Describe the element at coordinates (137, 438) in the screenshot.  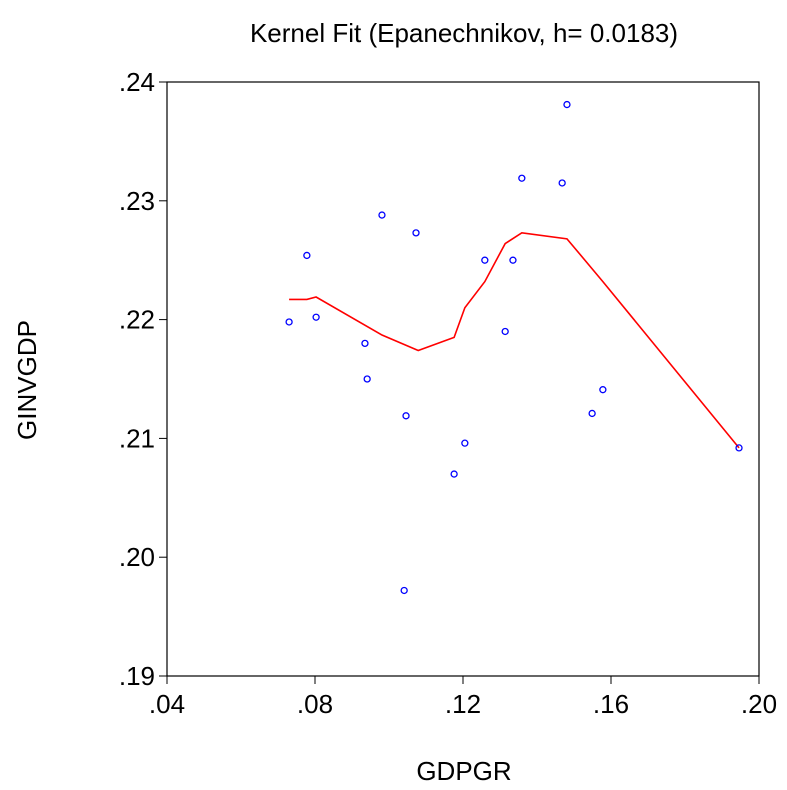
I see `y-tick-label: .21` at that location.